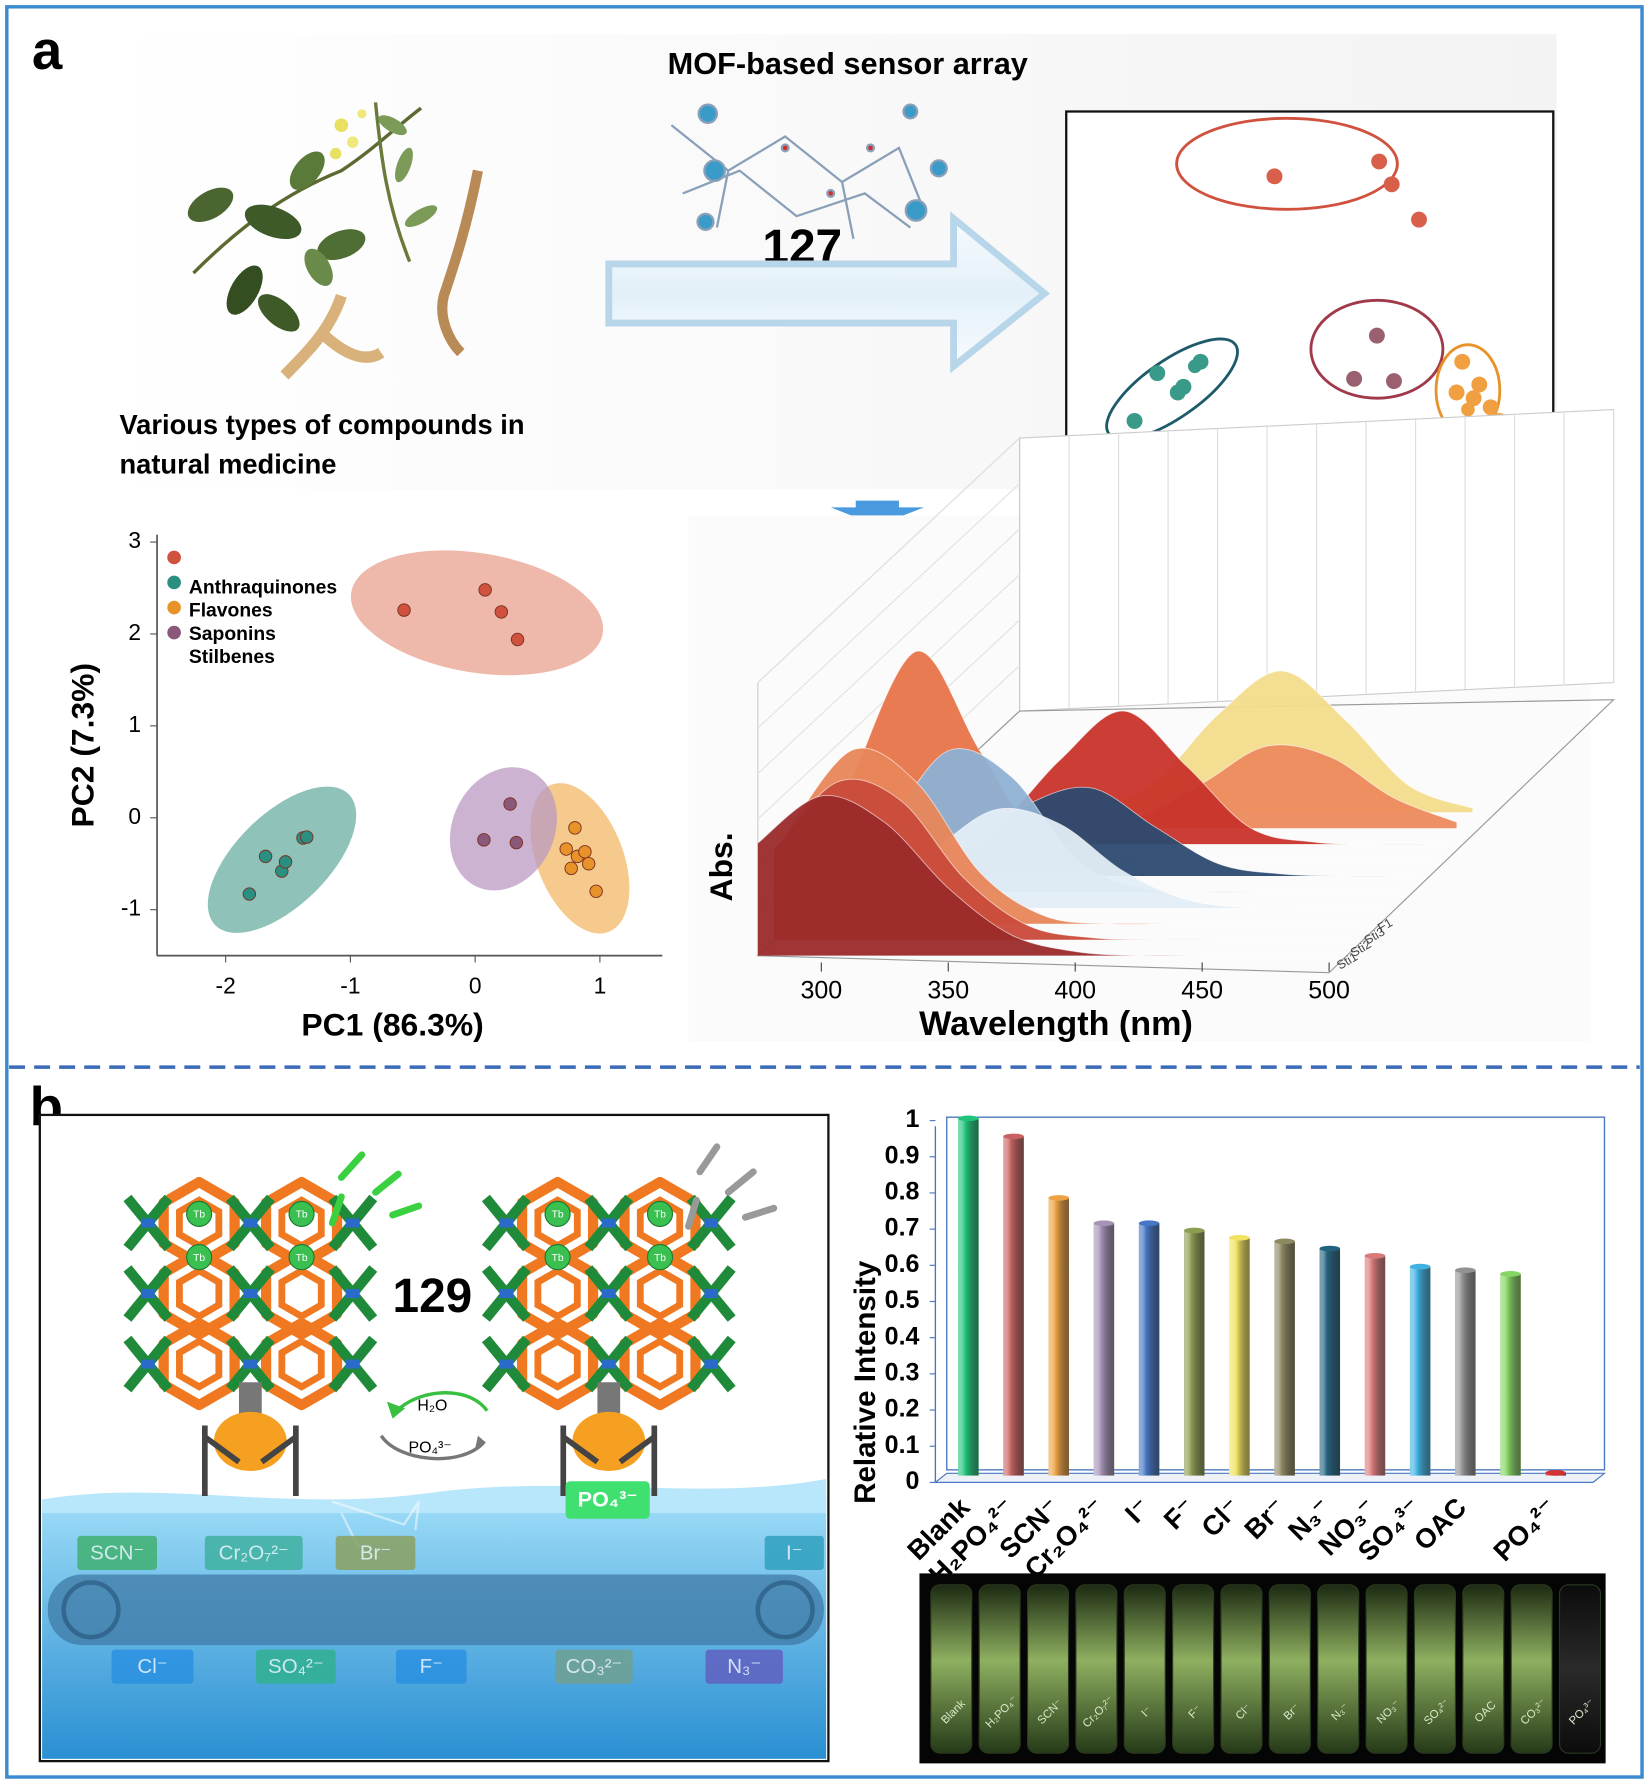 This screenshot has height=1785, width=1650. Describe the element at coordinates (1329, 991) in the screenshot. I see `x-tick-label: 500` at that location.